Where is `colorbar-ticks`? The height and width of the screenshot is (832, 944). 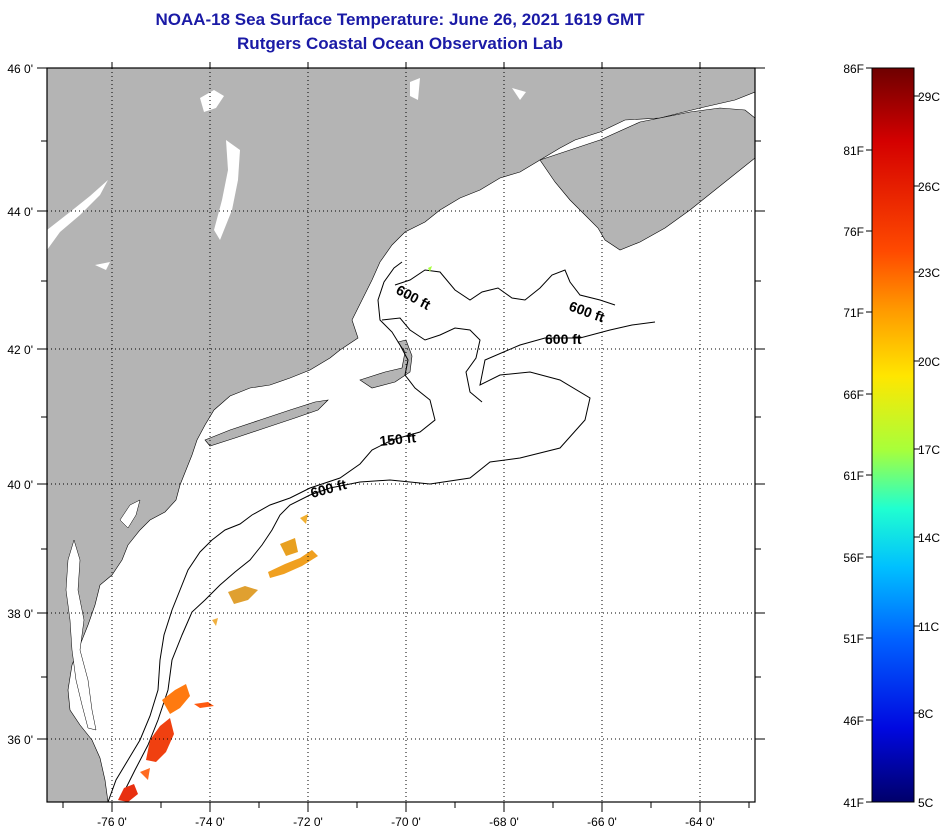 colorbar-ticks is located at coordinates (893, 435).